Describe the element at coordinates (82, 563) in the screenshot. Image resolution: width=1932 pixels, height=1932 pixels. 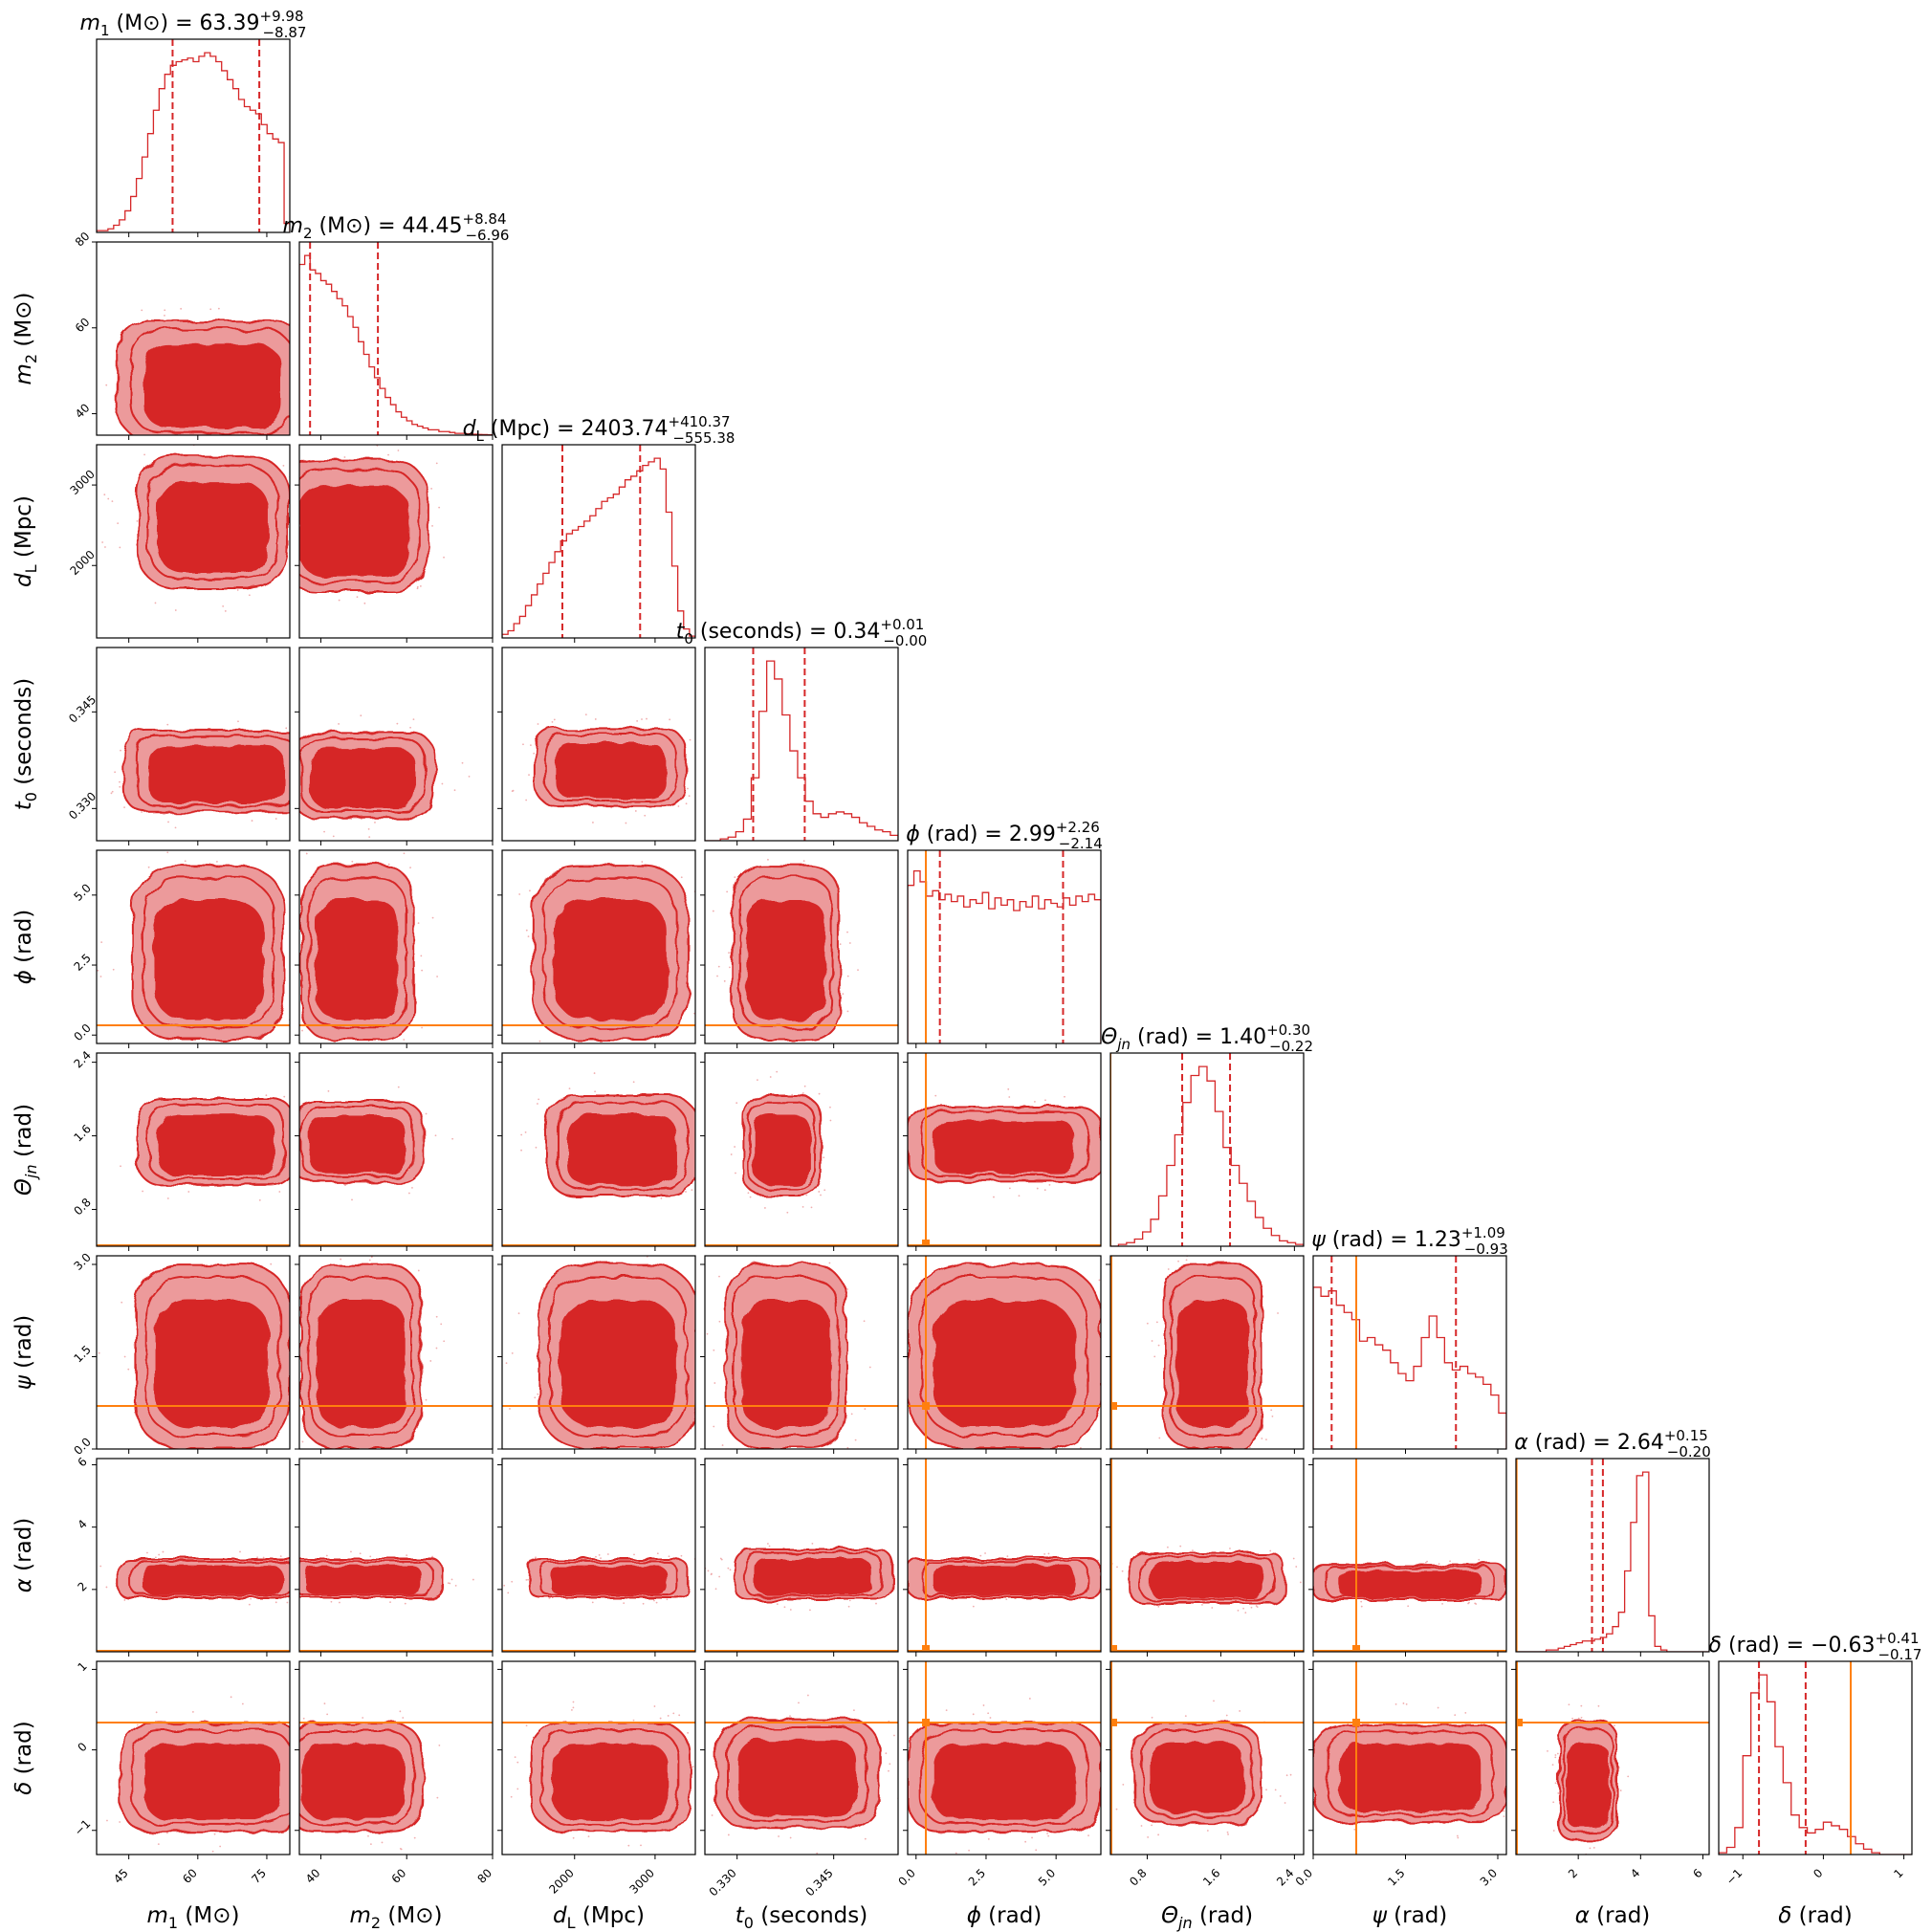
I see `y-tick-label: 2000` at that location.